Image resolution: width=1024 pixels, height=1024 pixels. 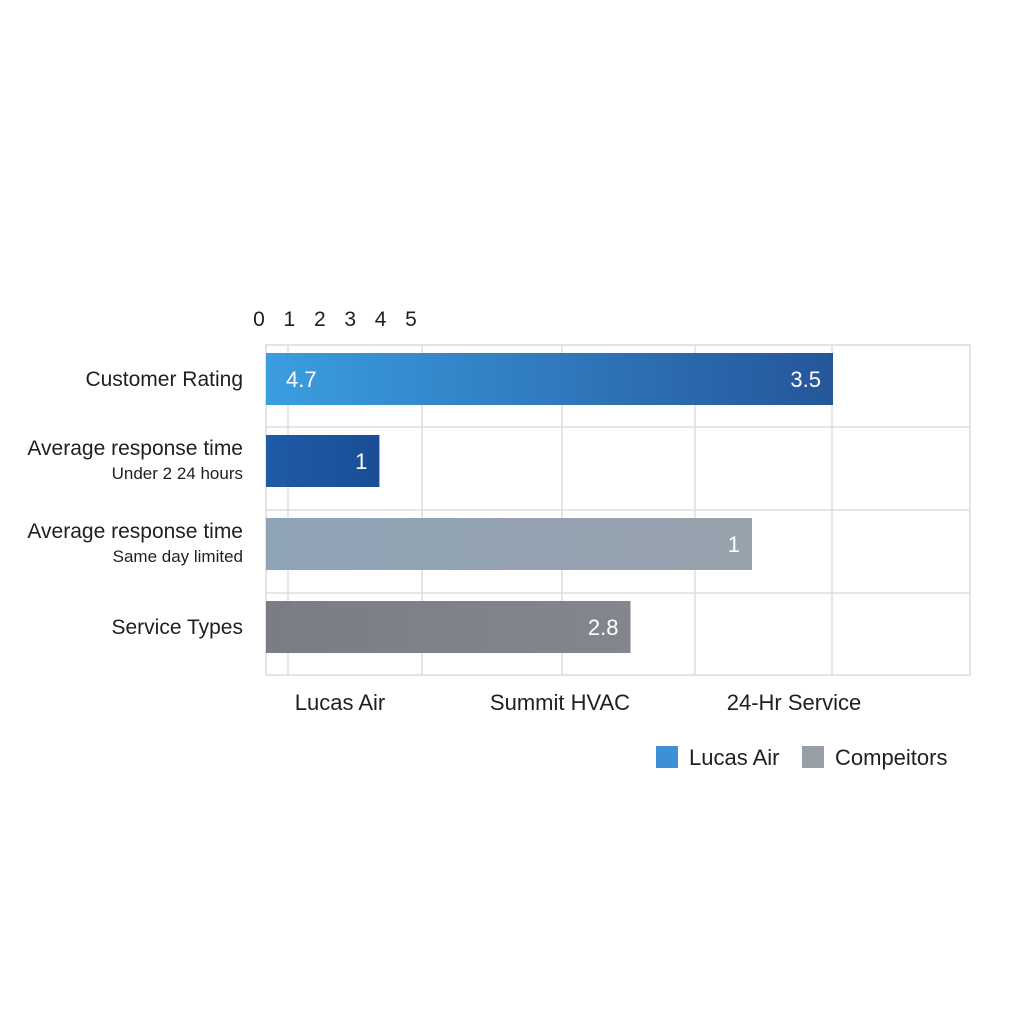 What do you see at coordinates (259, 319) in the screenshot?
I see `top-tick-label: 0` at bounding box center [259, 319].